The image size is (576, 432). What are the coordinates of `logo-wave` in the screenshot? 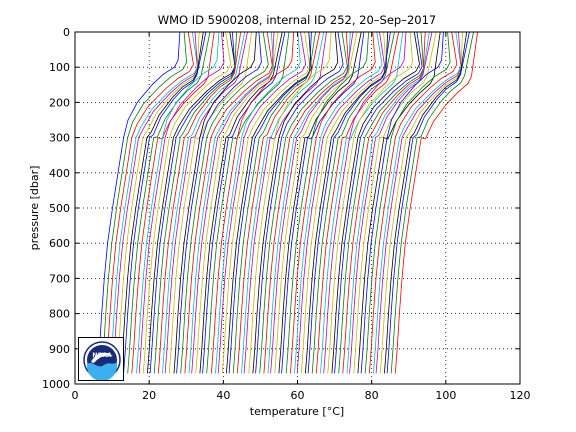 It's located at (102, 371).